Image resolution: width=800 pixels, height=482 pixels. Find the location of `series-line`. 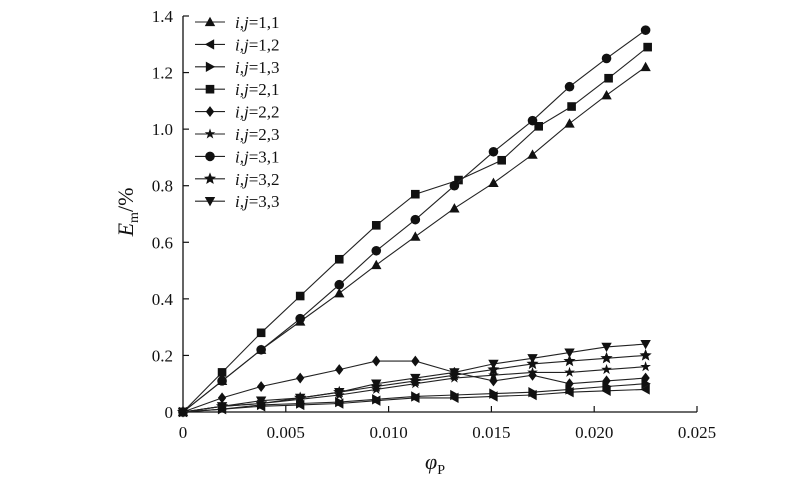

series-line is located at coordinates (414, 400).